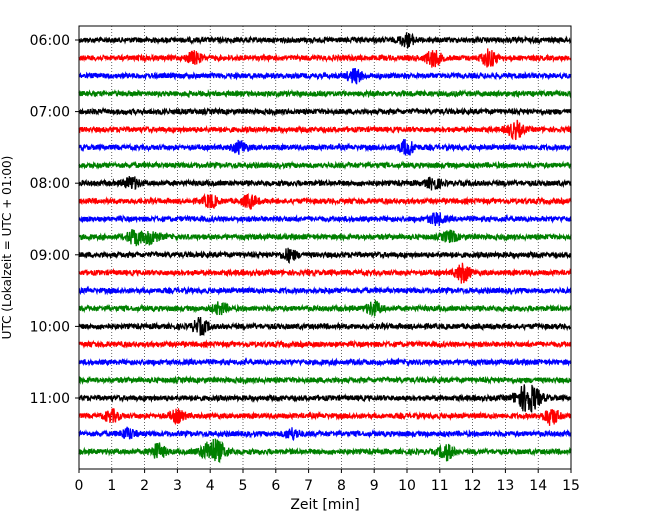 The width and height of the screenshot is (650, 520). Describe the element at coordinates (440, 486) in the screenshot. I see `x-tick-label: 11` at that location.